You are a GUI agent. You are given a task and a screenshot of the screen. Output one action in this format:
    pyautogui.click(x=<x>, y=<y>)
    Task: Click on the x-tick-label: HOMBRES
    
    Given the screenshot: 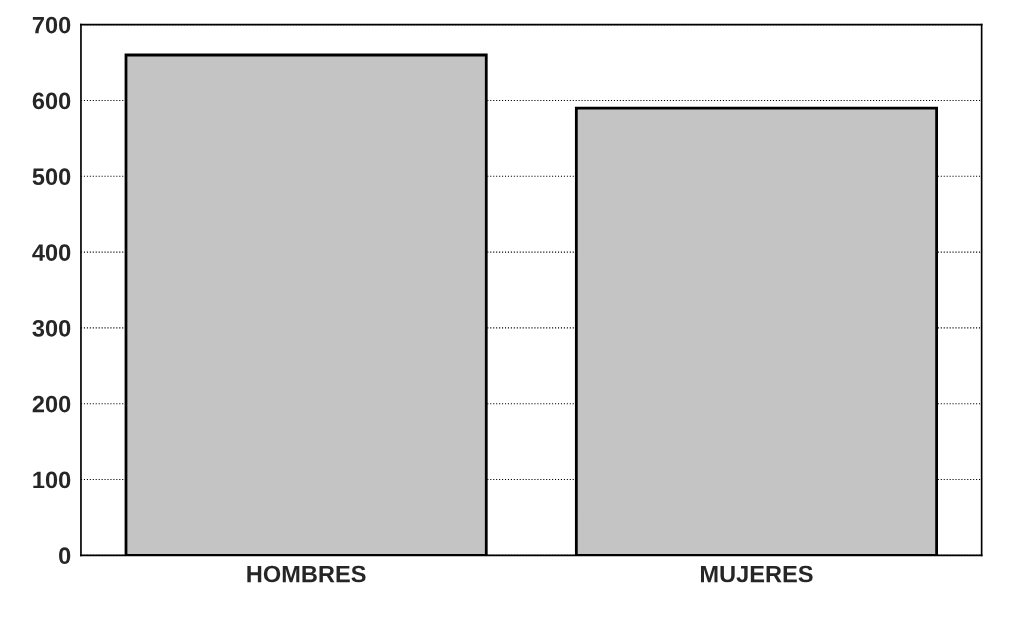 What is the action you would take?
    pyautogui.click(x=306, y=574)
    